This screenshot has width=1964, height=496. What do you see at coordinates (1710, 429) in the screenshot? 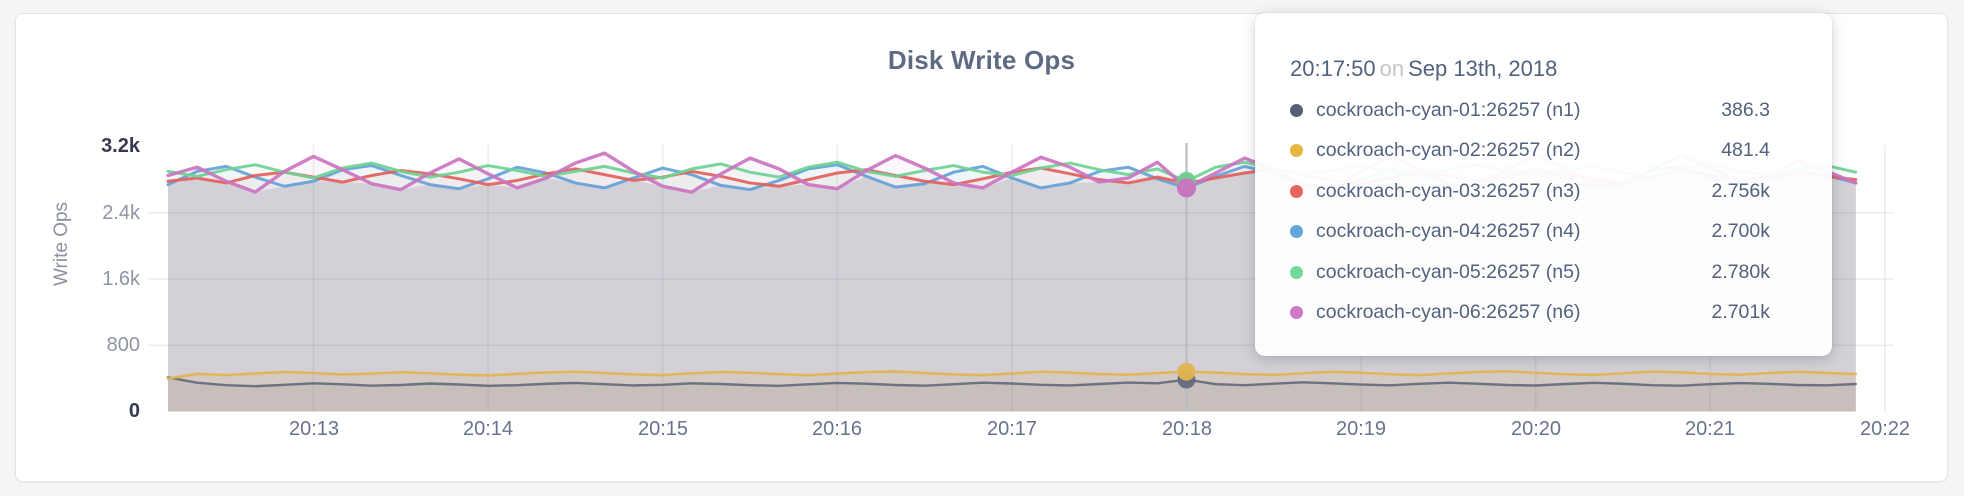
I see `x-tick-2021: 20:21` at bounding box center [1710, 429].